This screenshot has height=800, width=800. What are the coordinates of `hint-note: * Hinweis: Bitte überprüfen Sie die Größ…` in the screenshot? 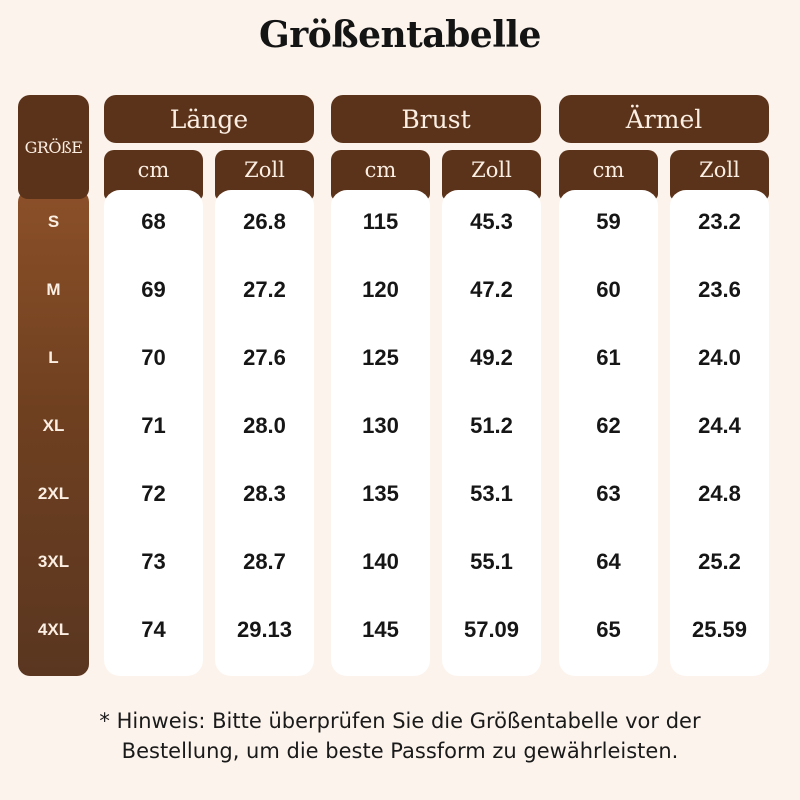 It's located at (400, 736).